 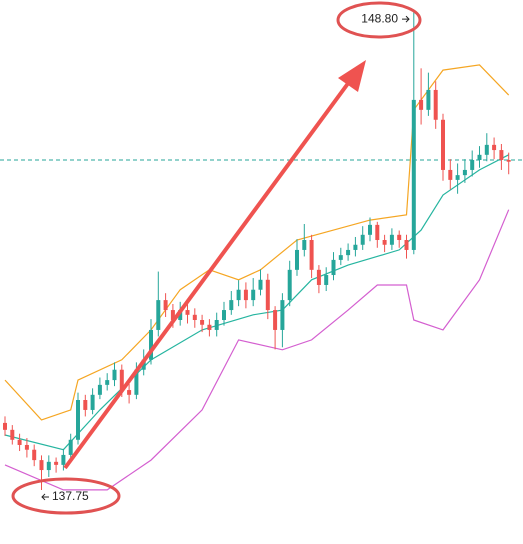 What do you see at coordinates (352, 76) in the screenshot?
I see `trend-arrow-head` at bounding box center [352, 76].